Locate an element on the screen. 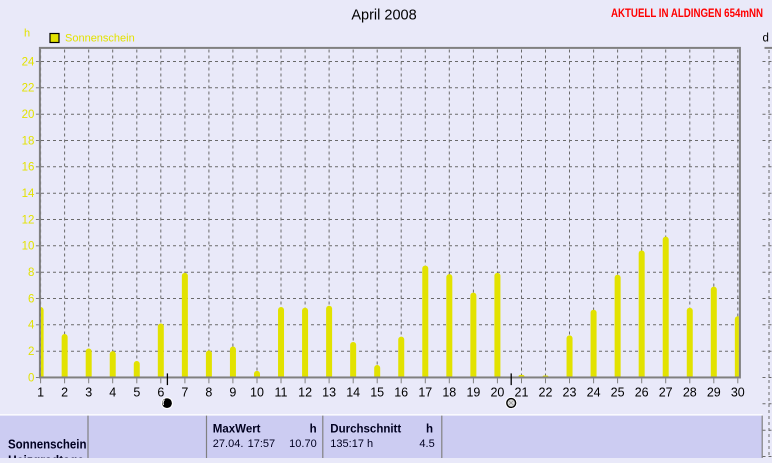 This screenshot has height=463, width=772. svg-text: 5 is located at coordinates (136, 393).